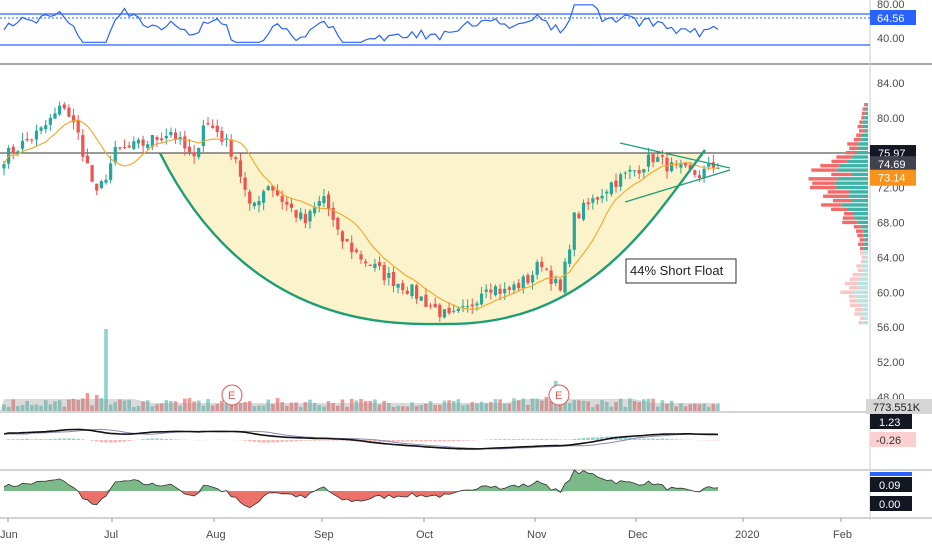 This screenshot has width=932, height=550. I want to click on volume-average-area, so click(359, 405).